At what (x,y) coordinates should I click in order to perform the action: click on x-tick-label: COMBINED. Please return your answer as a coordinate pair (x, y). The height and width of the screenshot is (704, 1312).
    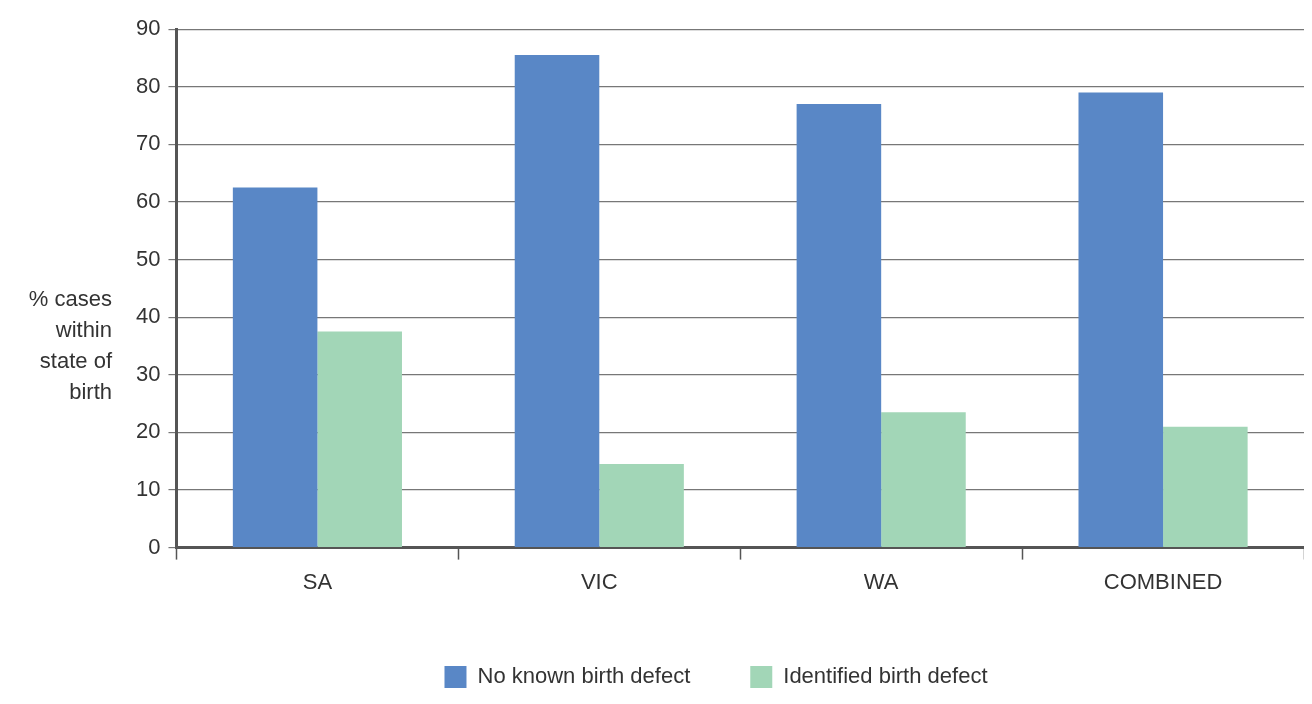
    Looking at the image, I should click on (1163, 581).